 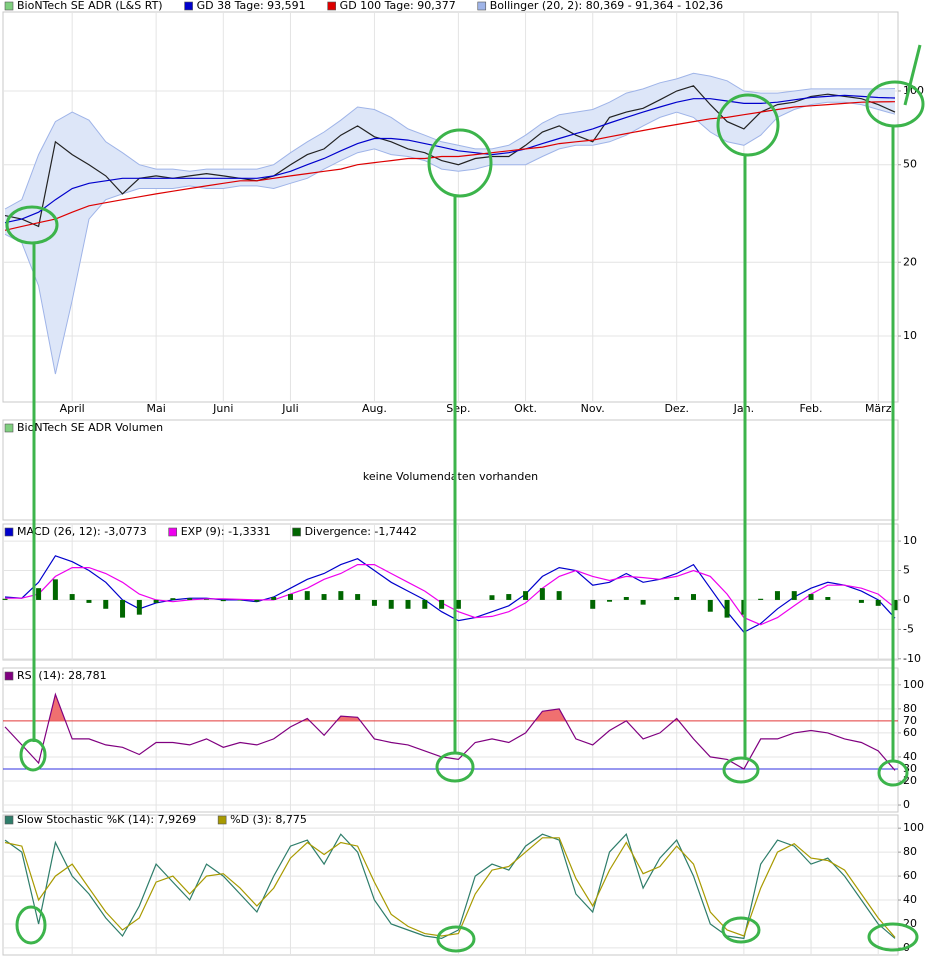 I want to click on x-tick-label: Dez., so click(x=676, y=408).